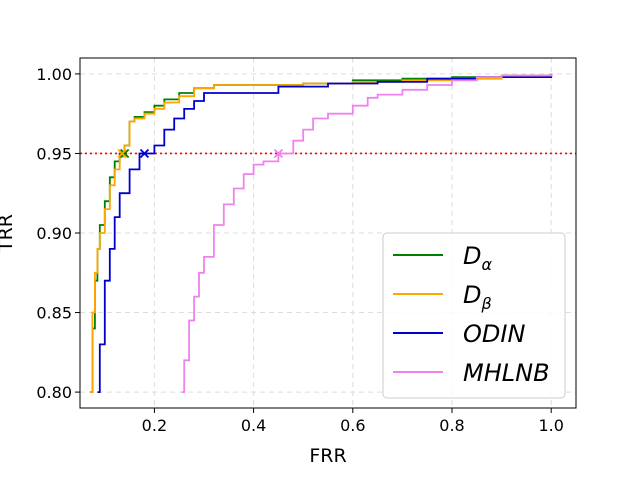  I want to click on legend-label: MHLNB, so click(506, 373).